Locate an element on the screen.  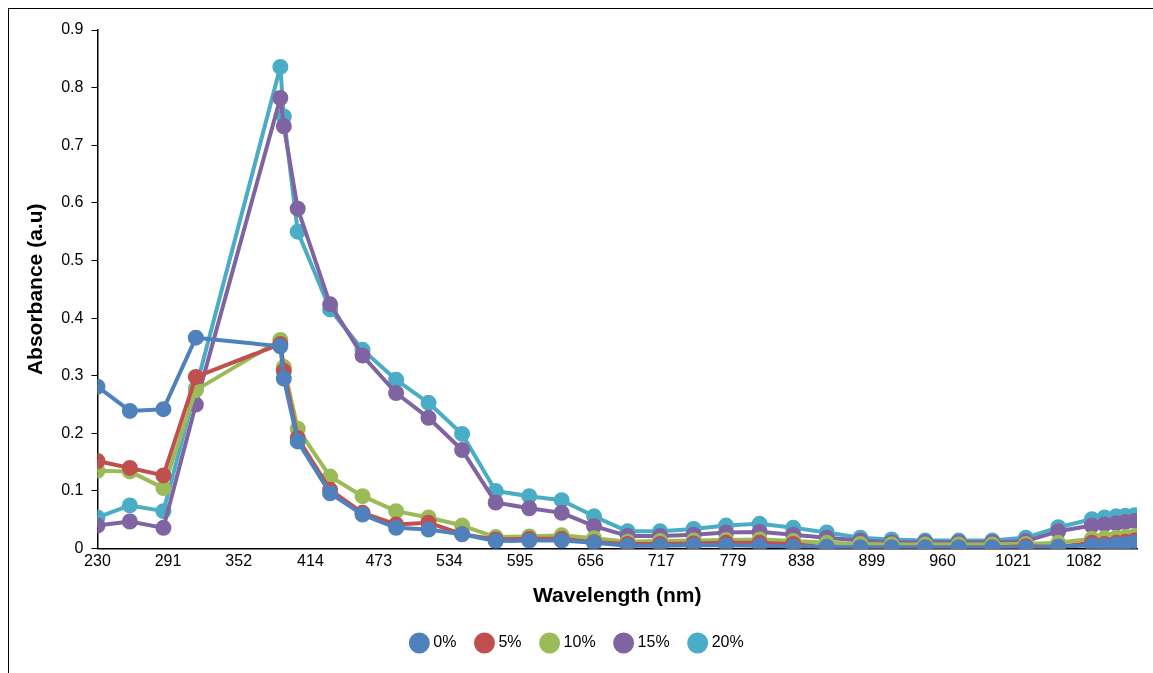
y-tick-label: 0.4 is located at coordinates (72, 317).